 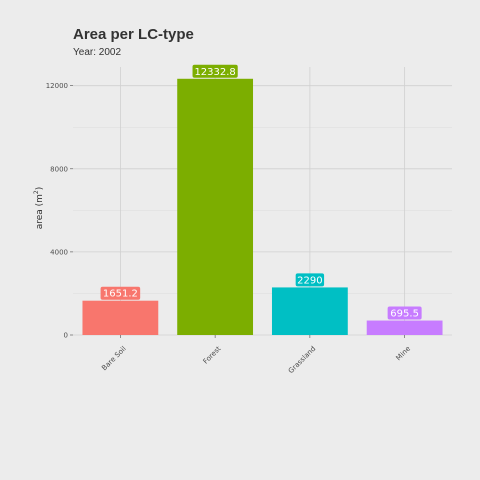 What do you see at coordinates (309, 311) in the screenshot?
I see `bar-grassland` at bounding box center [309, 311].